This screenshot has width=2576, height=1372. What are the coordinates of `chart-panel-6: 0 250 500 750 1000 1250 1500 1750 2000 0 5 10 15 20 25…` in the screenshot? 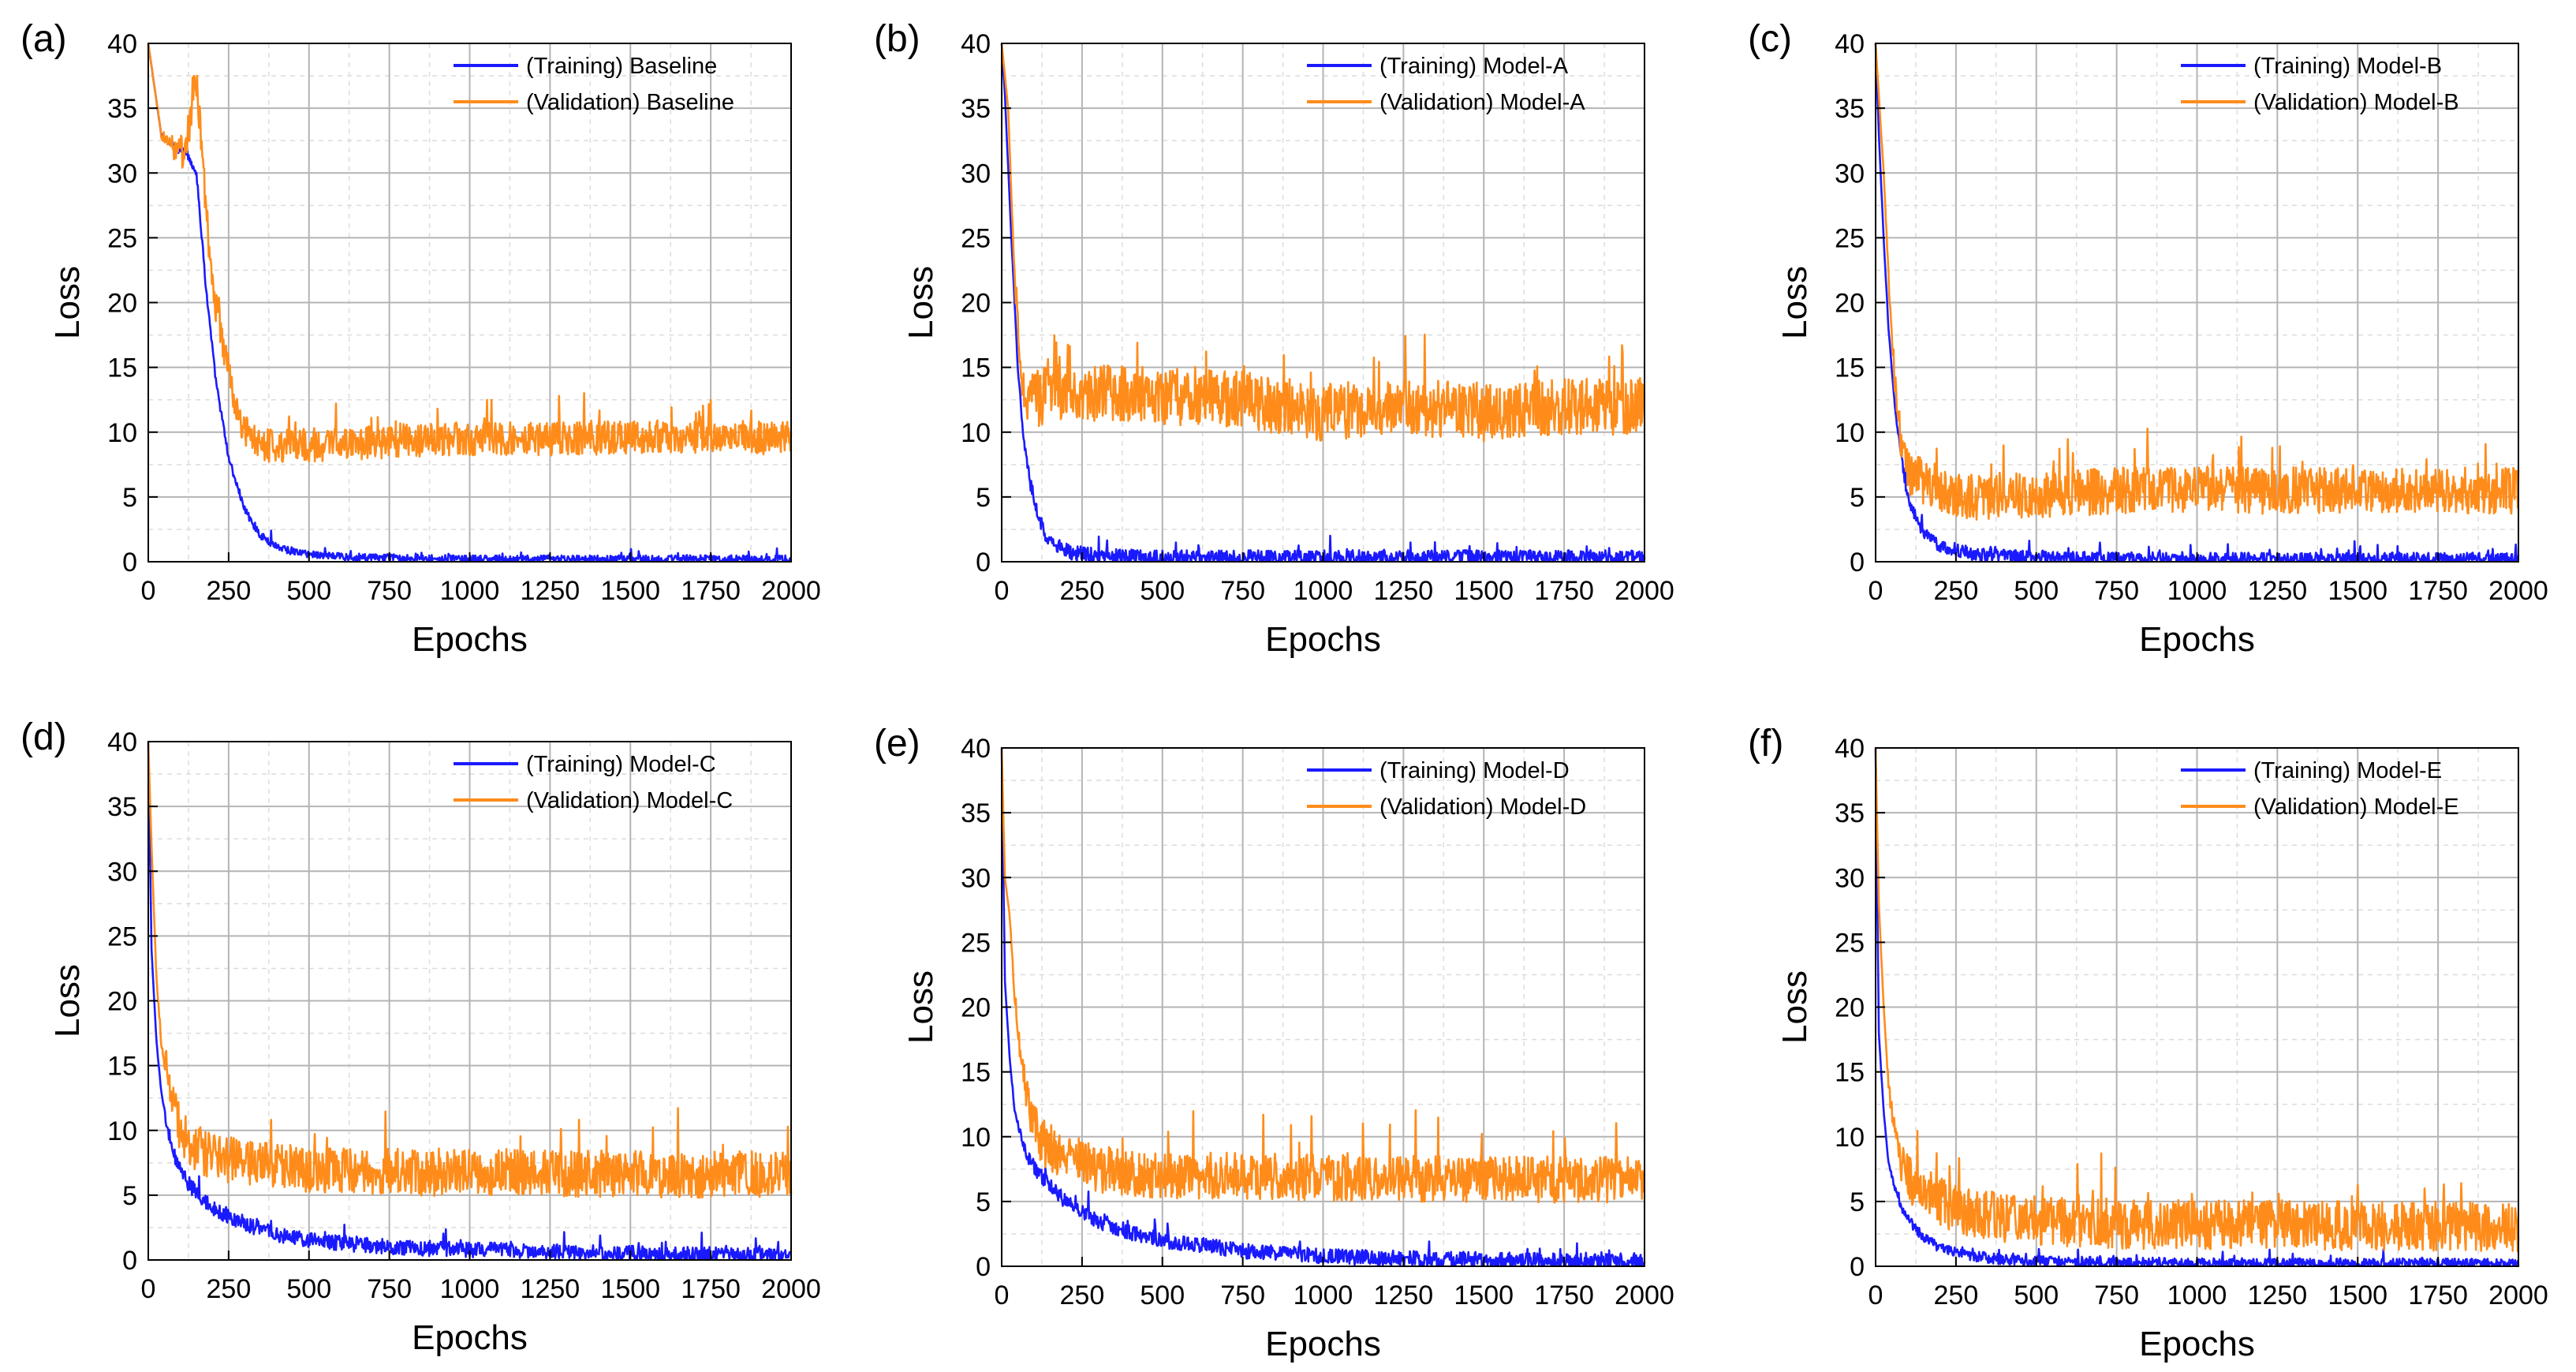 It's located at (2148, 1043).